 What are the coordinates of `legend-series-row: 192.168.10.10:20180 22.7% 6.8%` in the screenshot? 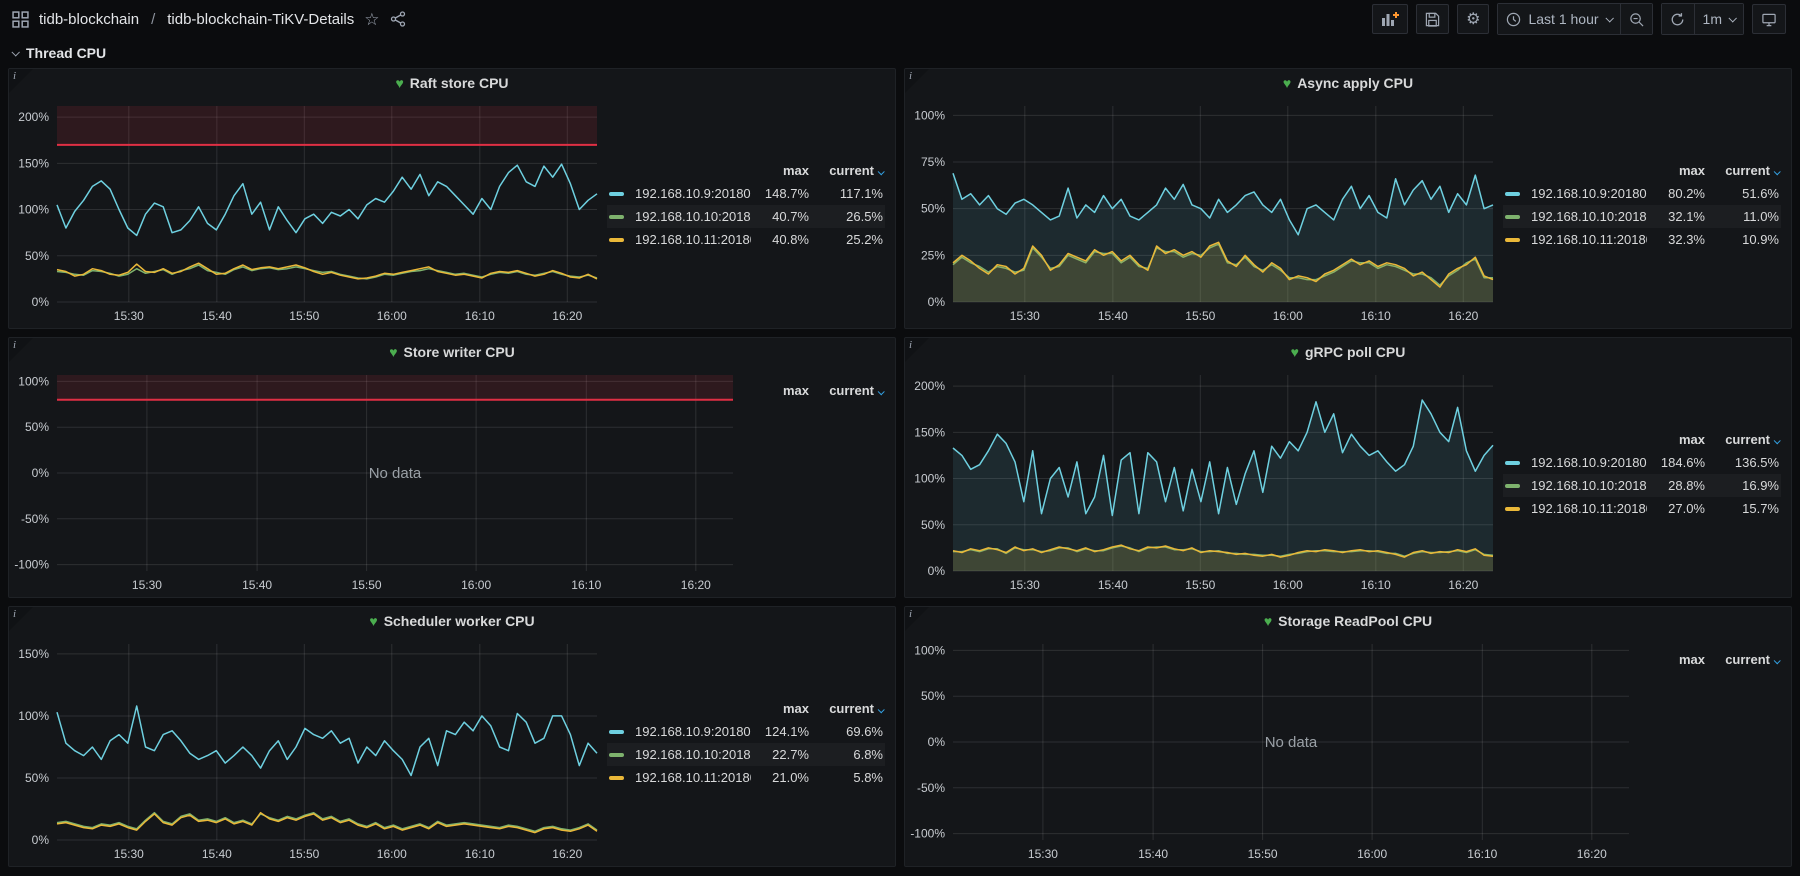 It's located at (746, 754).